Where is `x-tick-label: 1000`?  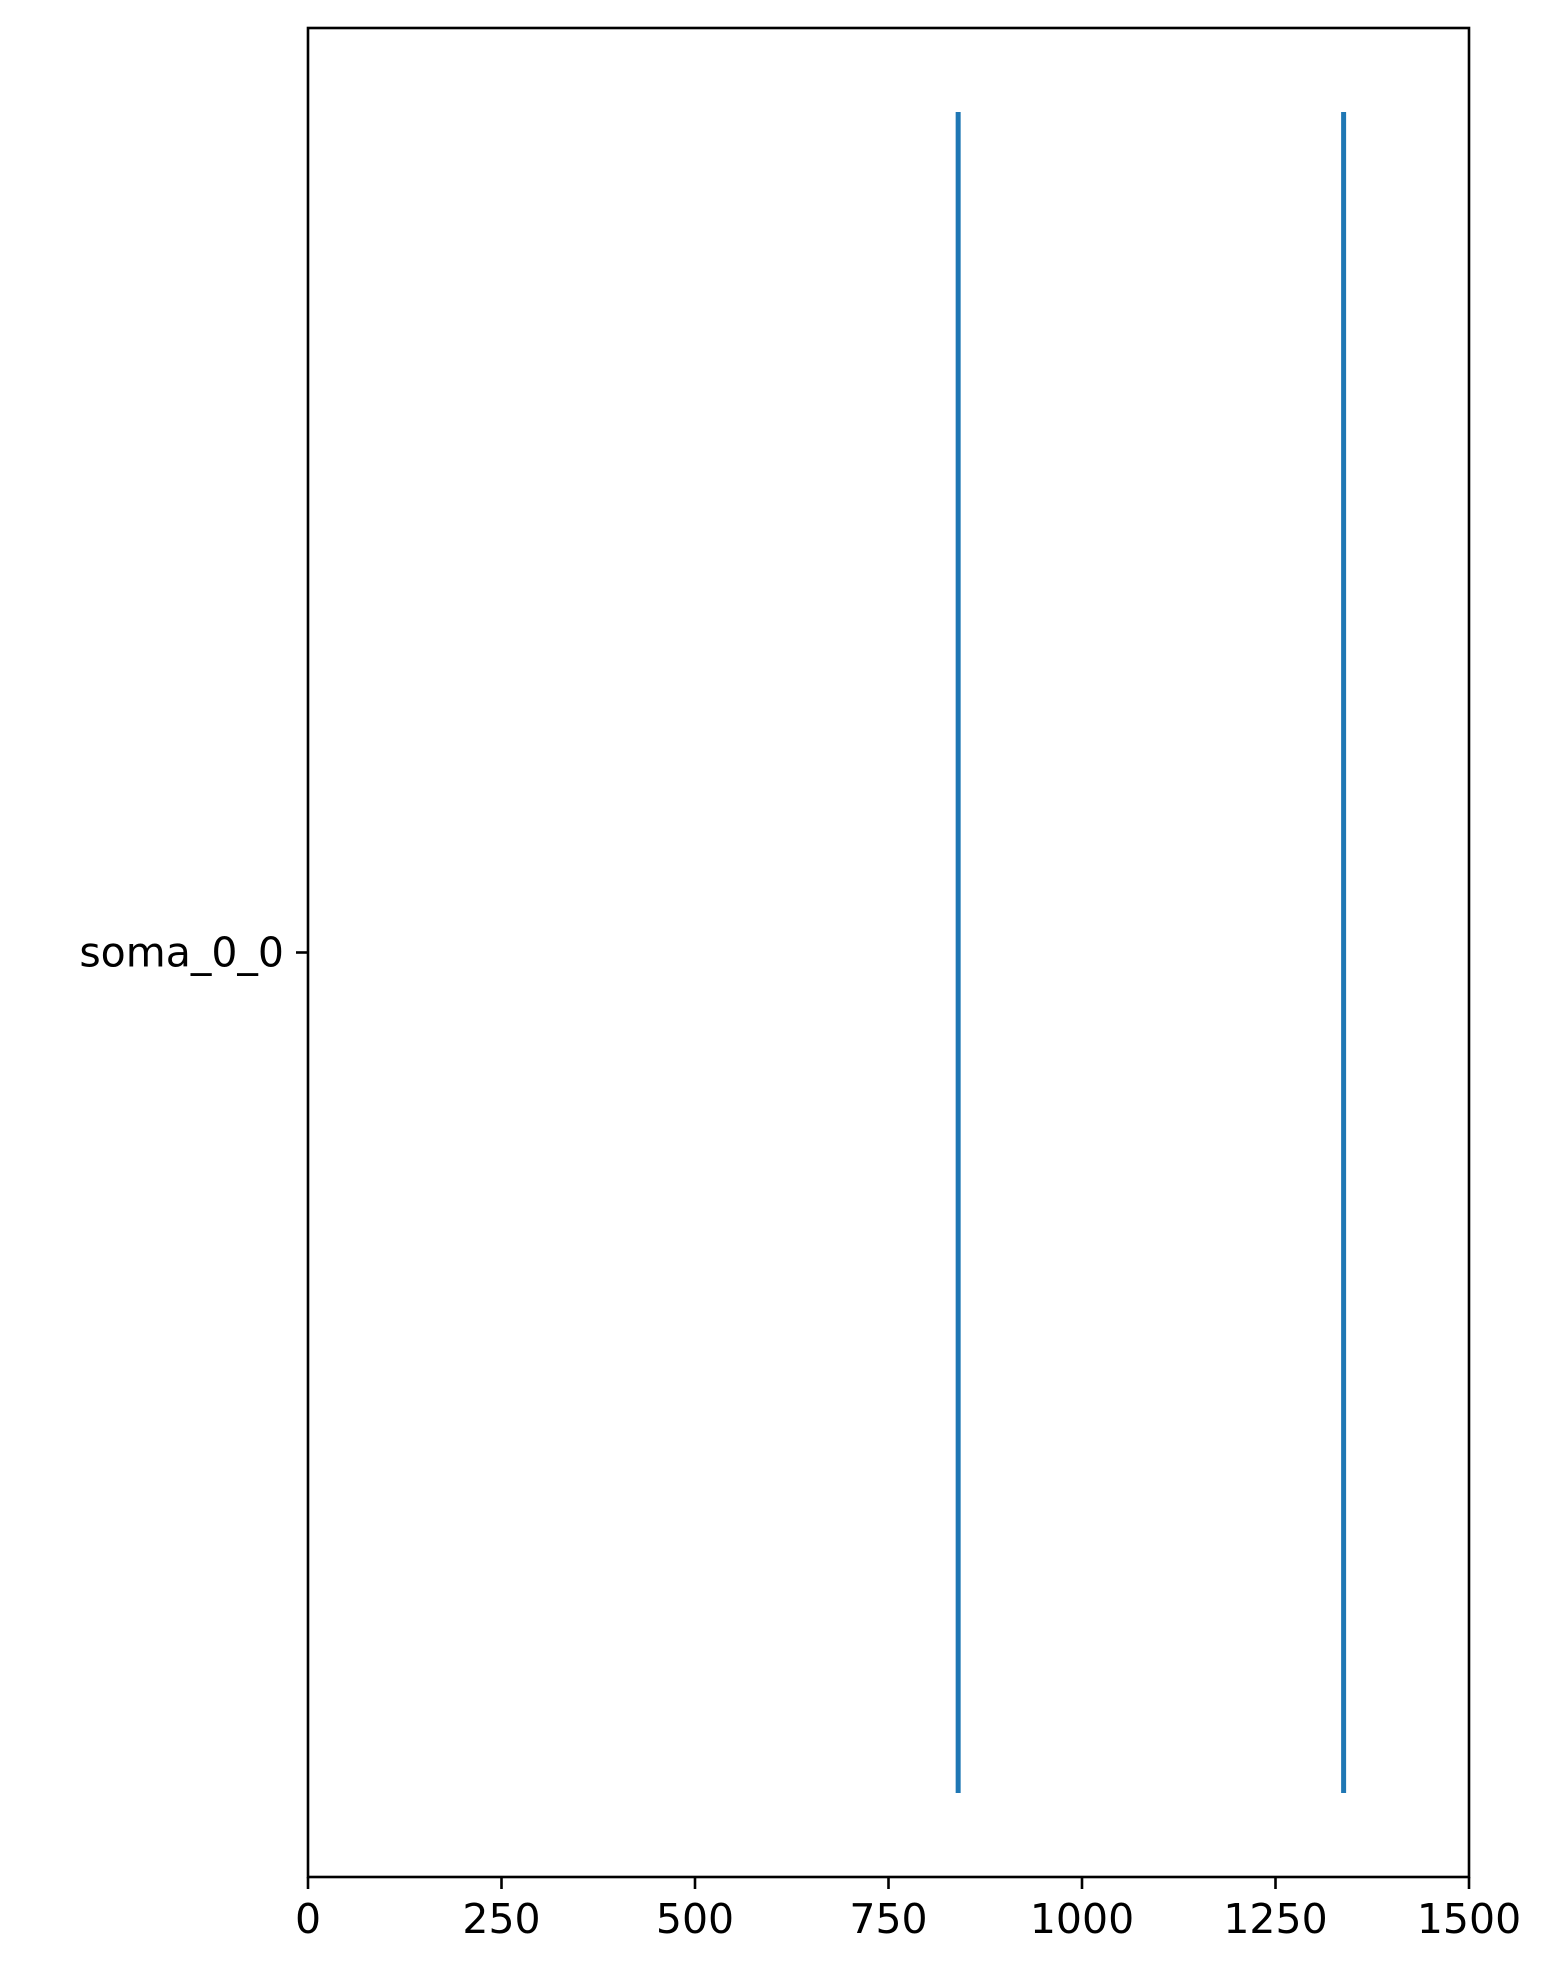 x-tick-label: 1000 is located at coordinates (1082, 1919).